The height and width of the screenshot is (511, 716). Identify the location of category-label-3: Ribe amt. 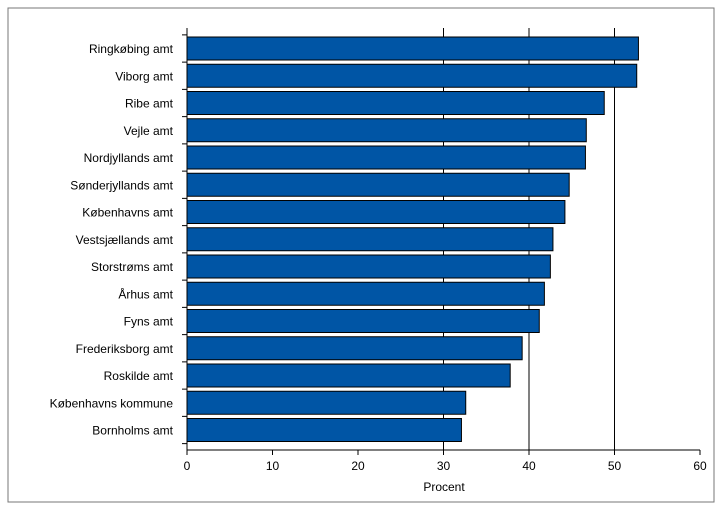
(149, 104).